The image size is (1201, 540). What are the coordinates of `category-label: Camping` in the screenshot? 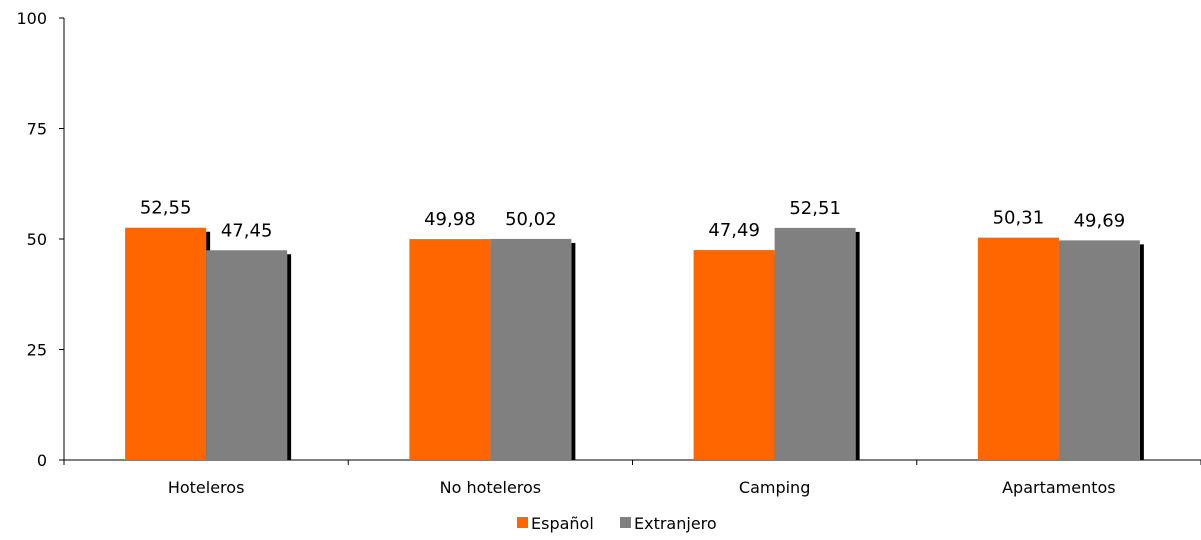 It's located at (774, 487).